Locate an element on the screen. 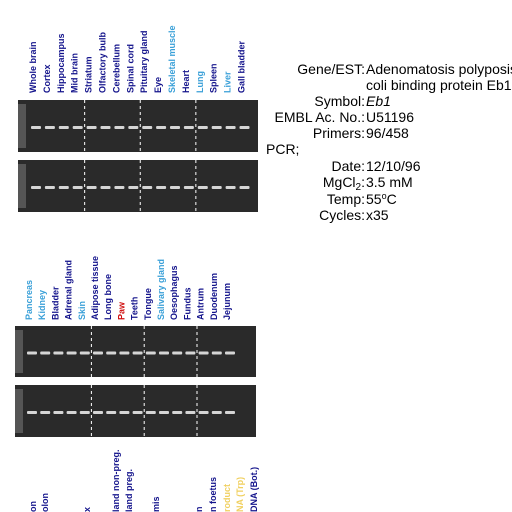  superscript: o is located at coordinates (384, 196).